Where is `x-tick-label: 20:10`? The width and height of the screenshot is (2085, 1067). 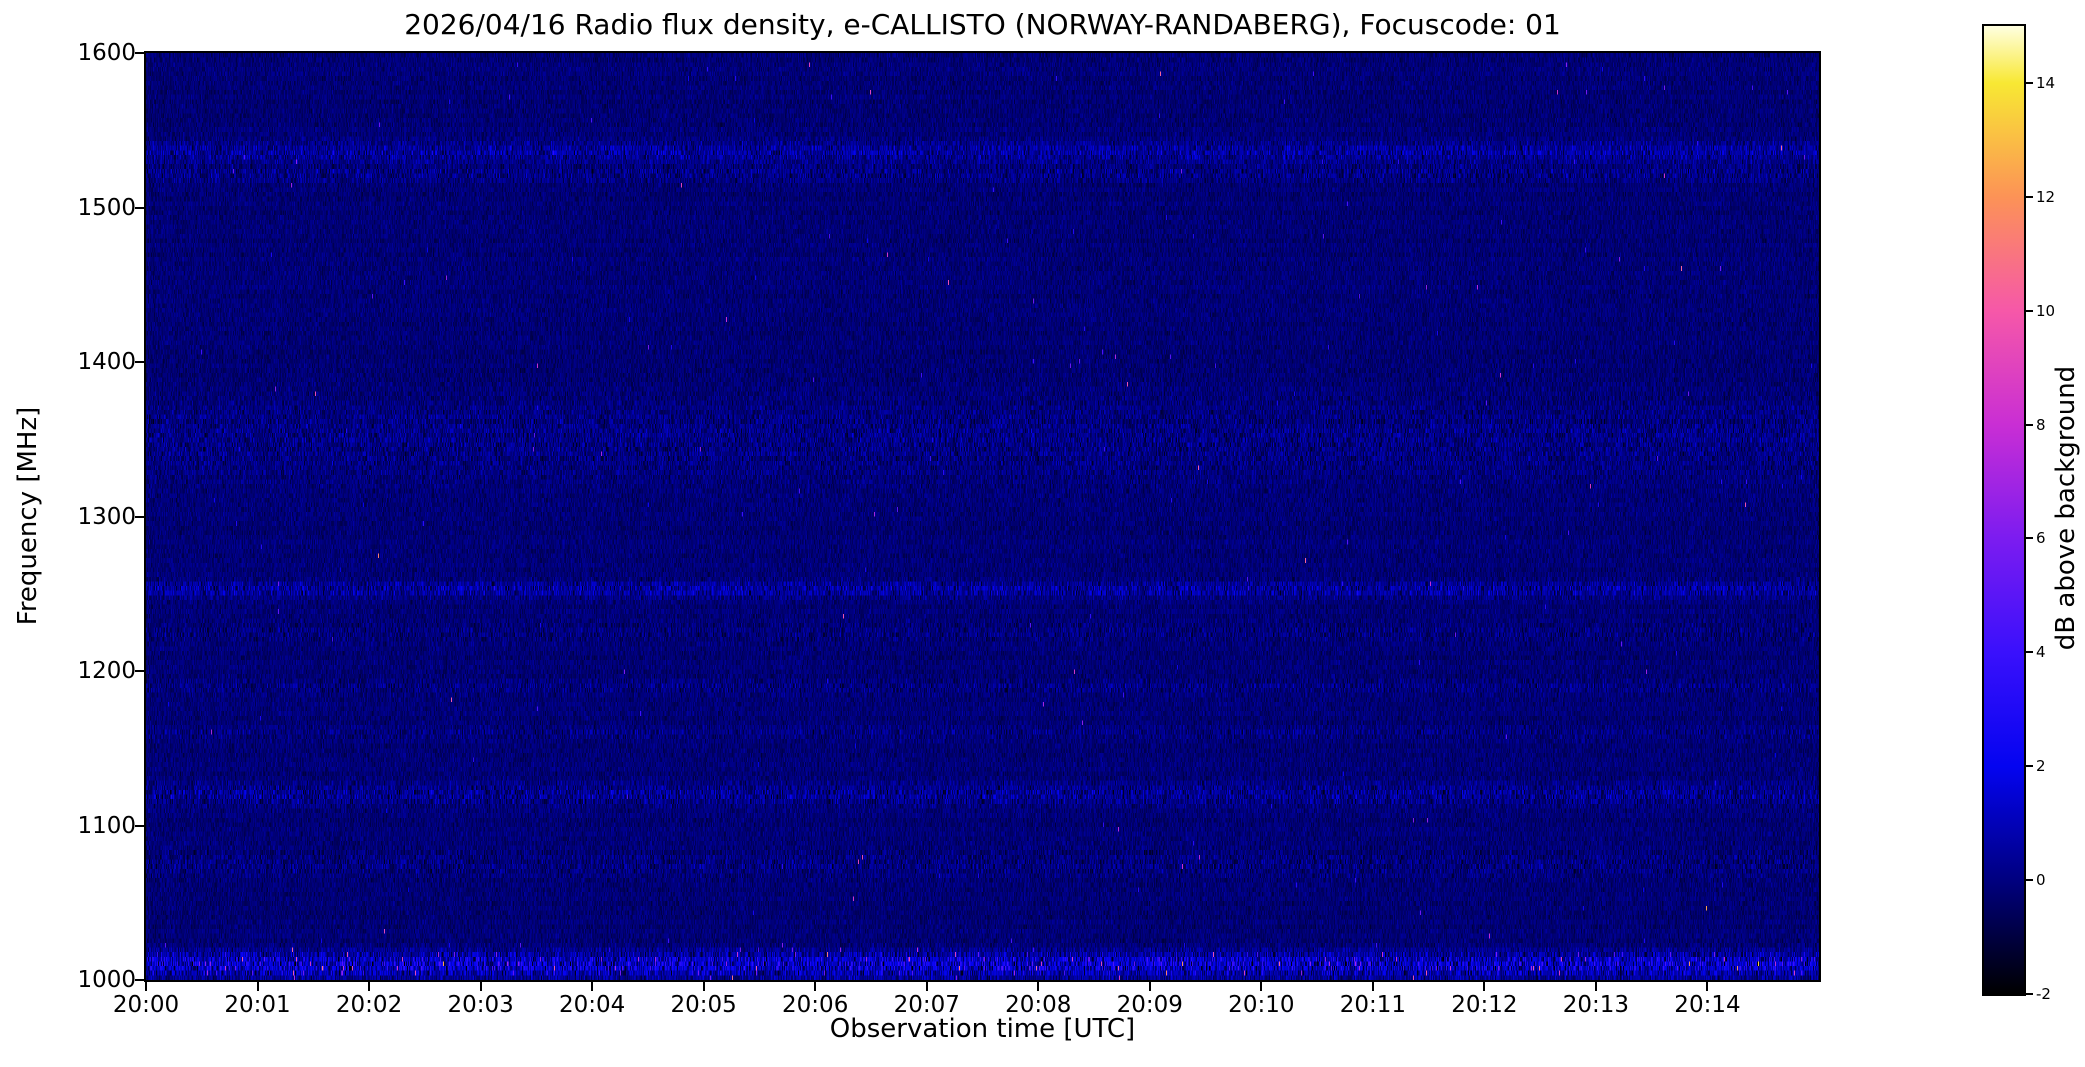 x-tick-label: 20:10 is located at coordinates (1261, 1005).